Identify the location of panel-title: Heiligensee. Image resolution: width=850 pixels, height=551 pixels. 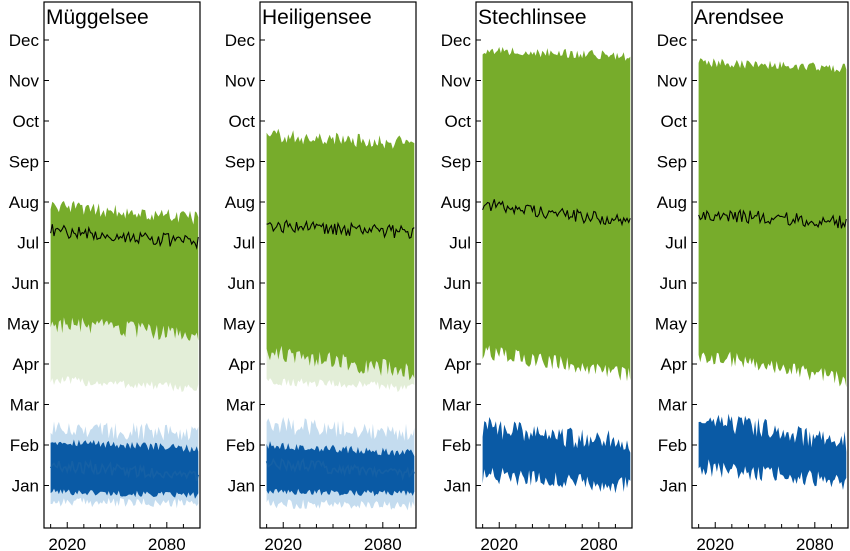
(317, 17).